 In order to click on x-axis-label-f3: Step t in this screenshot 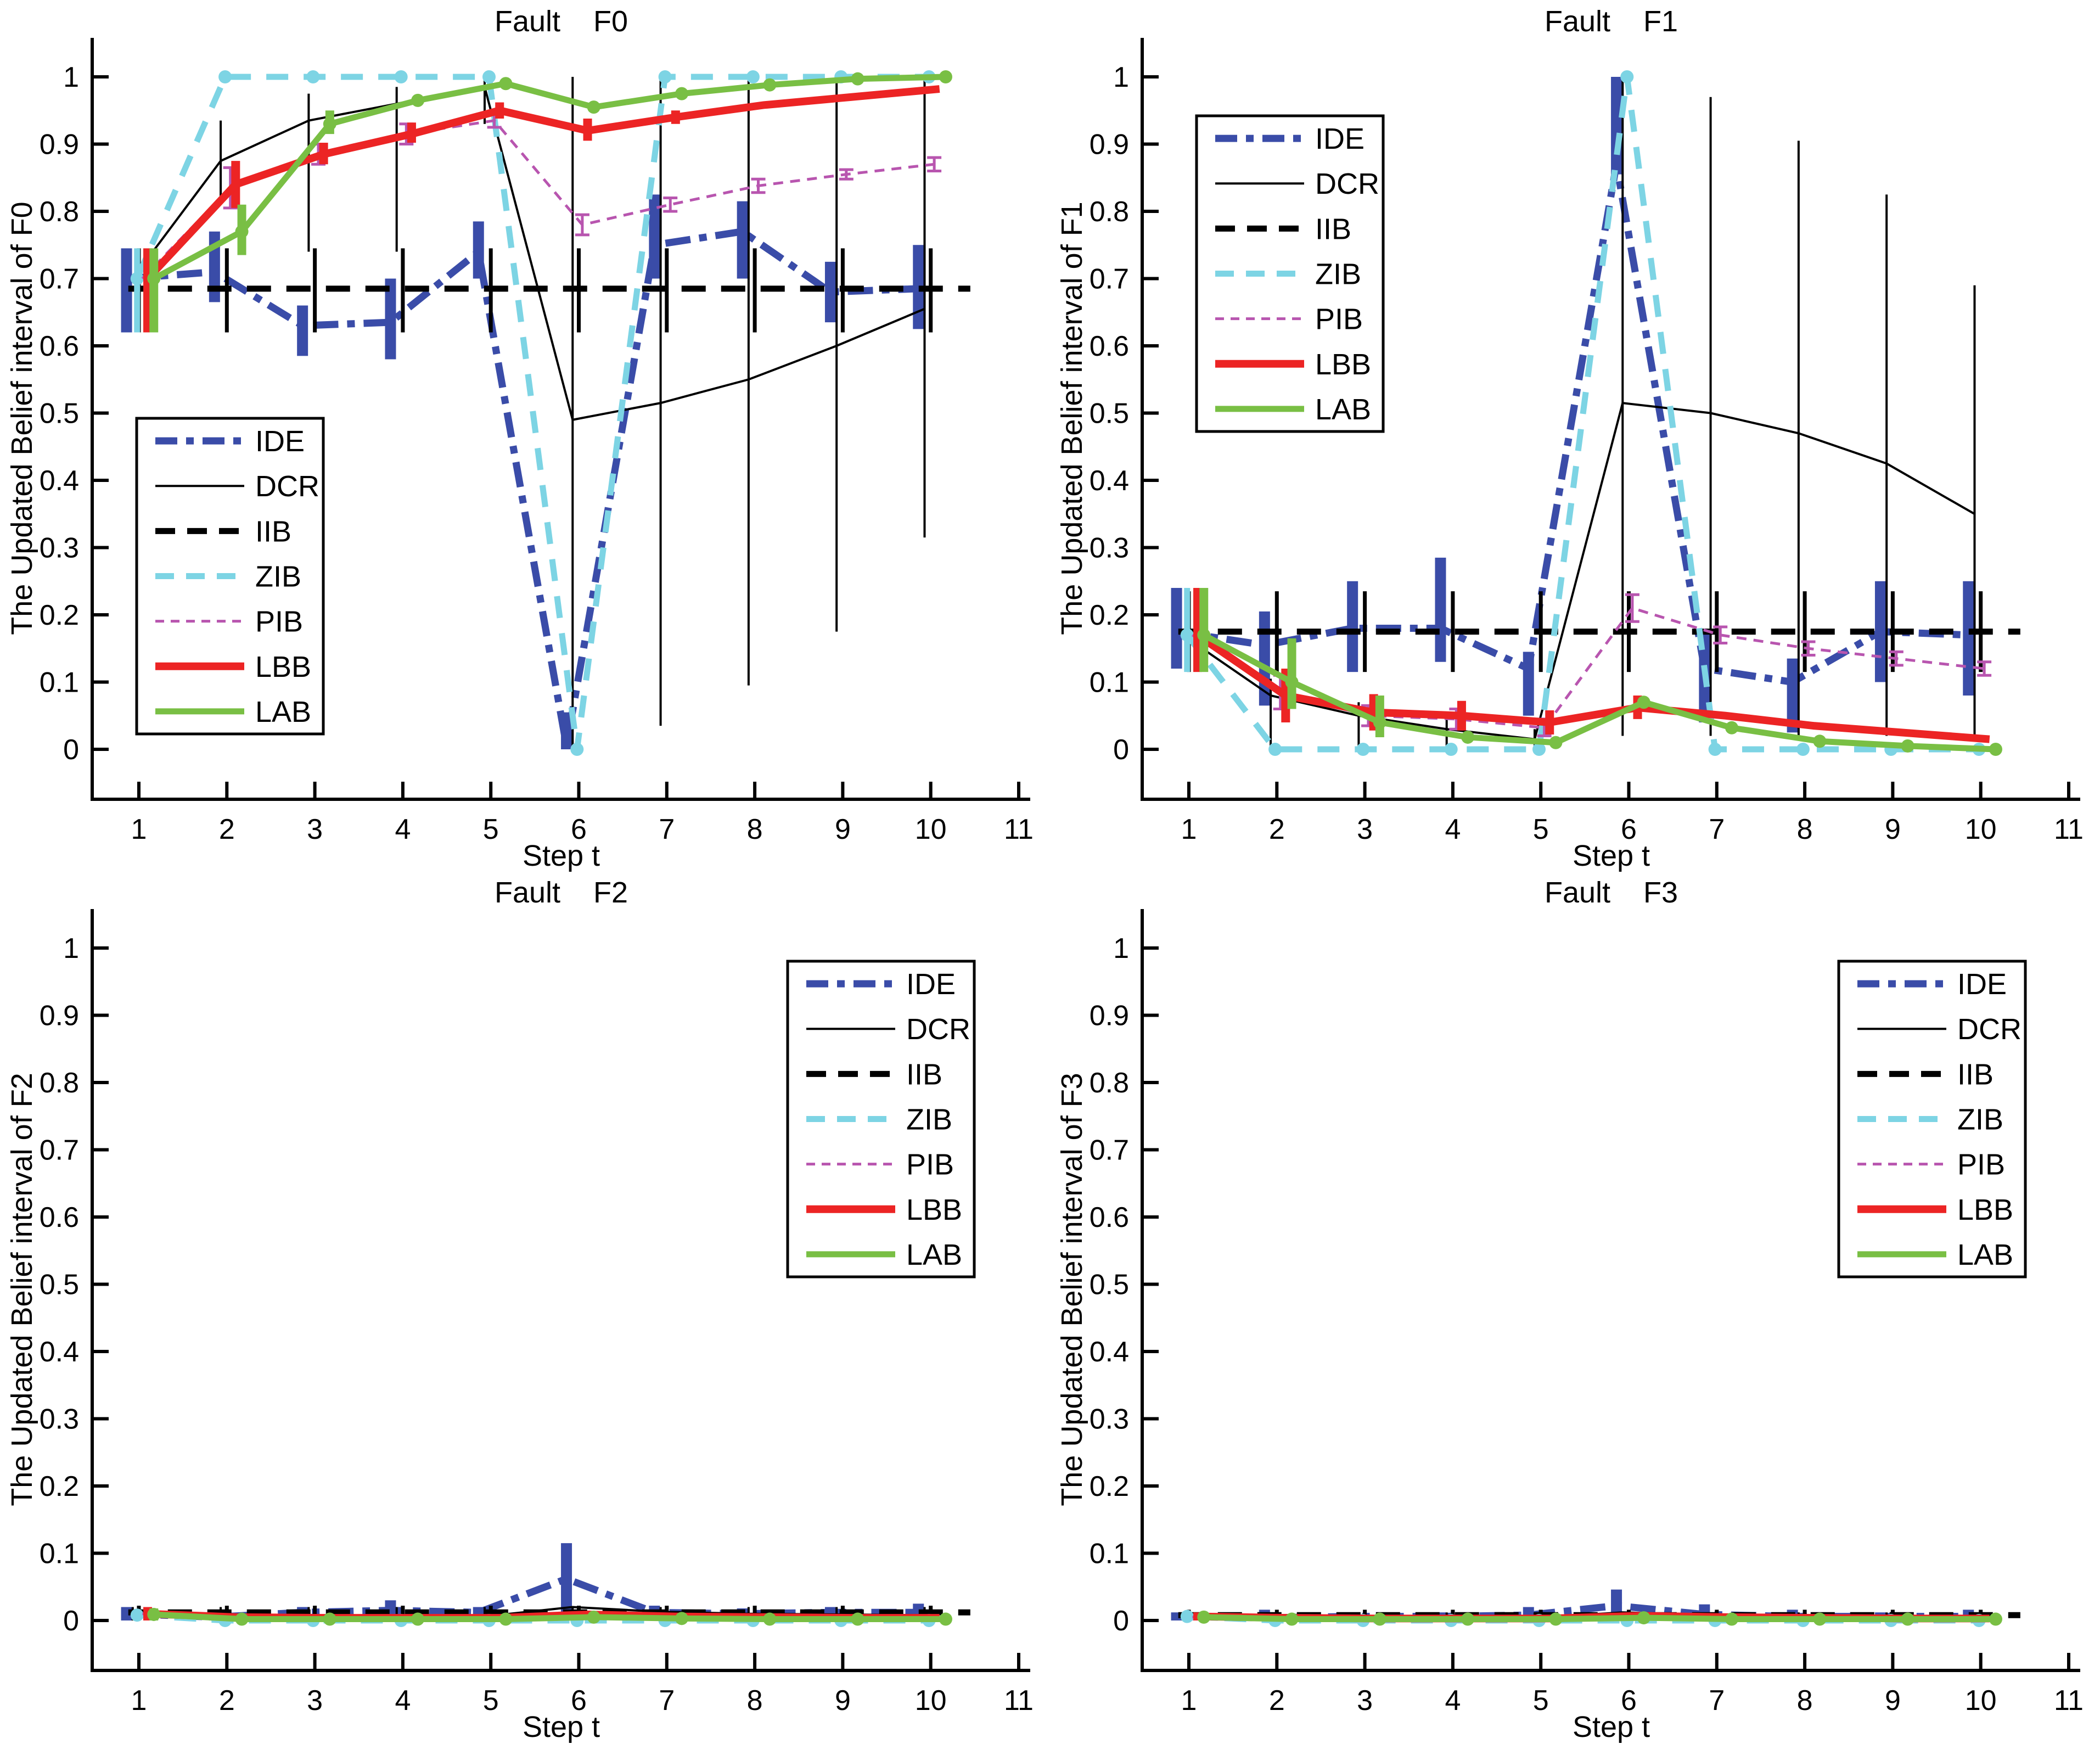, I will do `click(1611, 1727)`.